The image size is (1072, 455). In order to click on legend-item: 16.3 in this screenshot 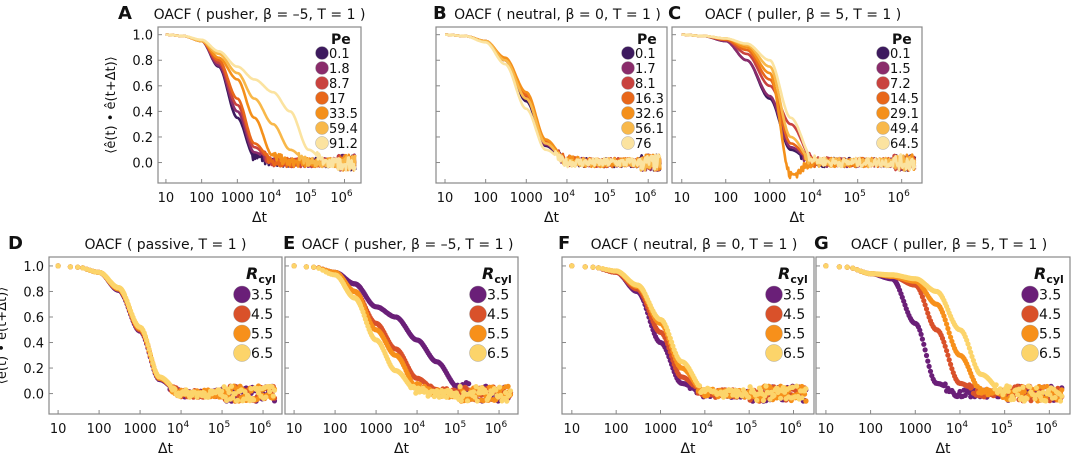, I will do `click(642, 99)`.